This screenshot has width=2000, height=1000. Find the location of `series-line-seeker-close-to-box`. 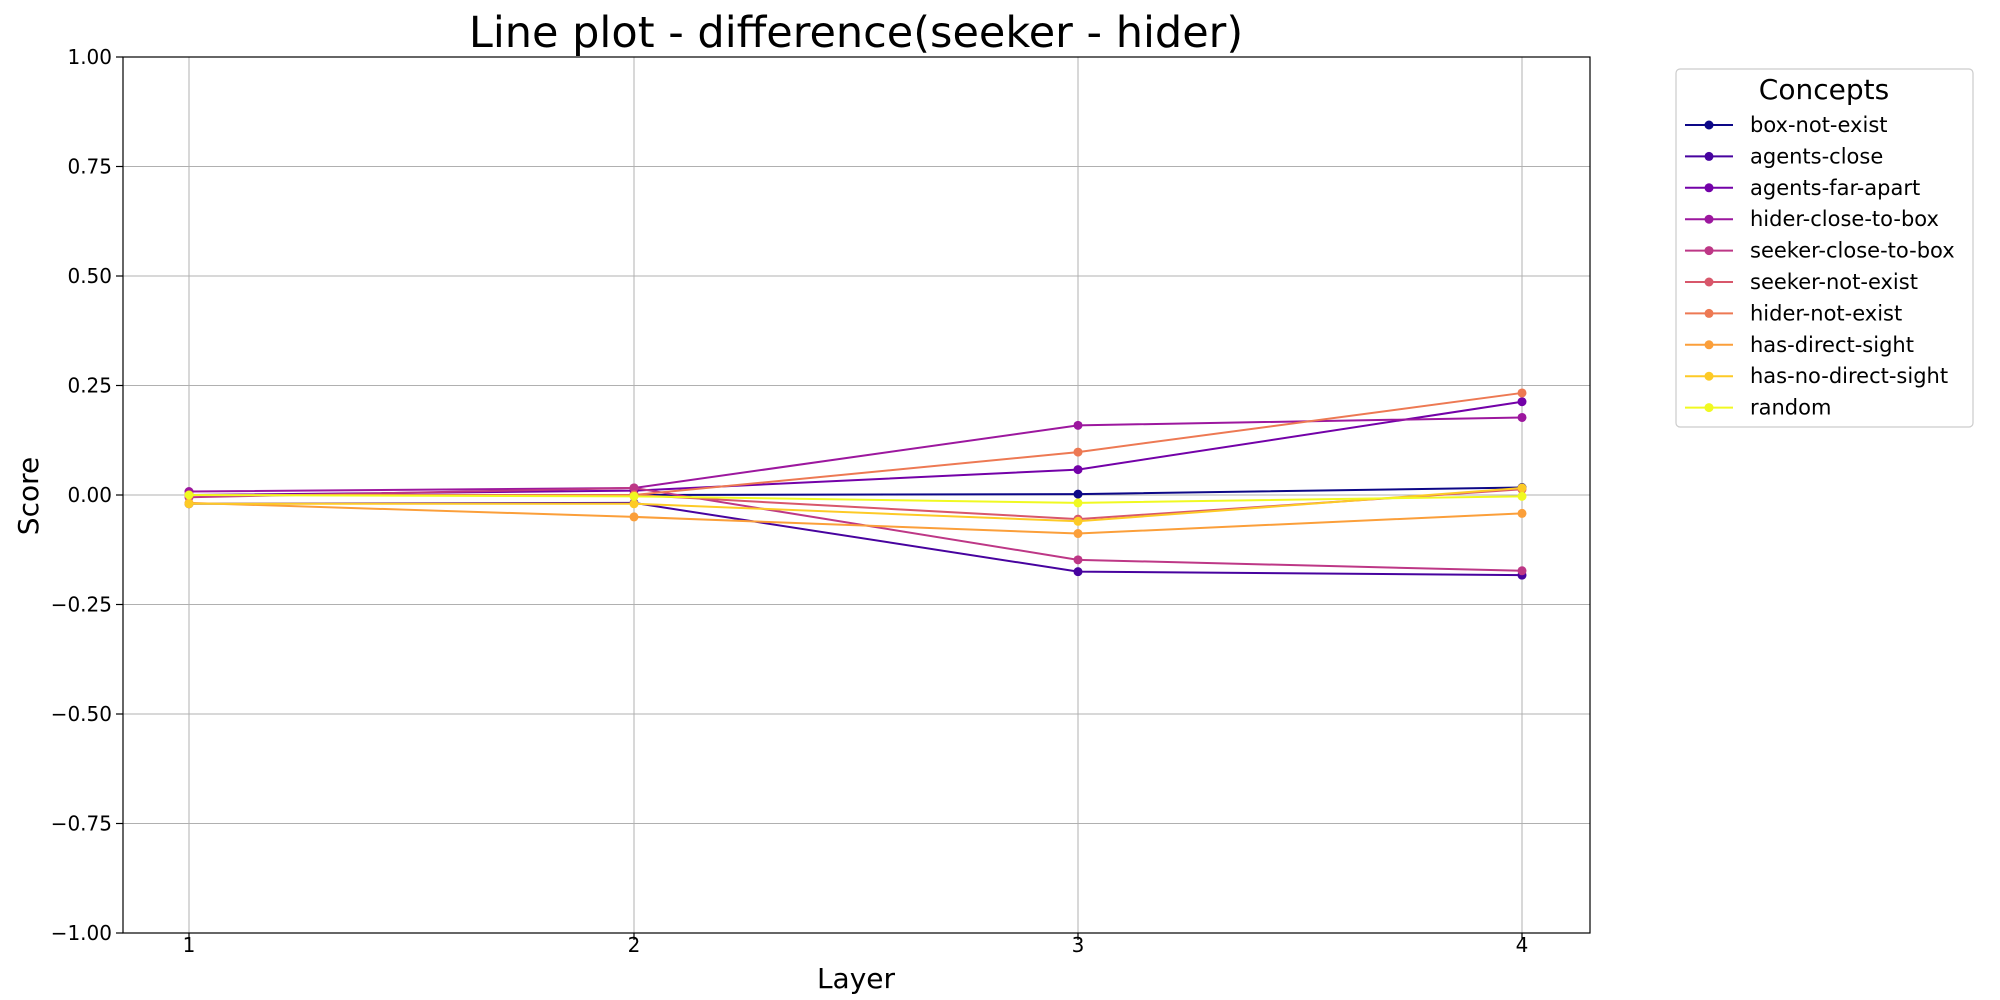

series-line-seeker-close-to-box is located at coordinates (855, 529).